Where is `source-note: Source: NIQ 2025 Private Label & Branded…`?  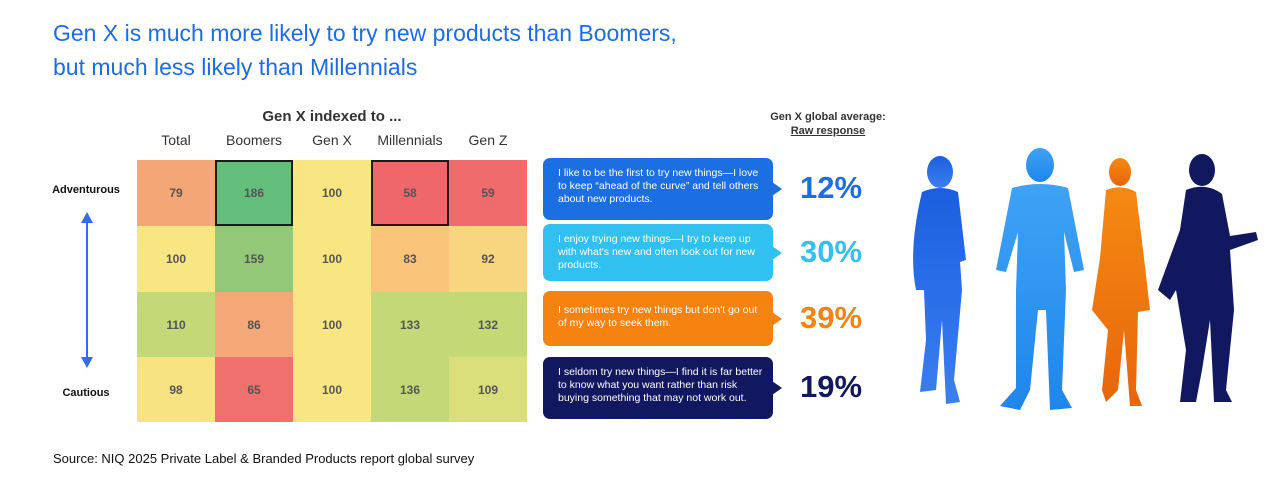 source-note: Source: NIQ 2025 Private Label & Branded… is located at coordinates (264, 458).